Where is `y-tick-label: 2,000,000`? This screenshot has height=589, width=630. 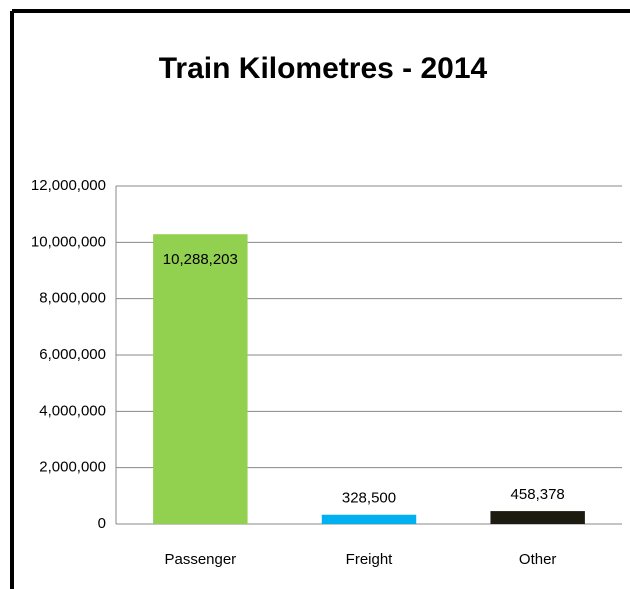 y-tick-label: 2,000,000 is located at coordinates (72, 467).